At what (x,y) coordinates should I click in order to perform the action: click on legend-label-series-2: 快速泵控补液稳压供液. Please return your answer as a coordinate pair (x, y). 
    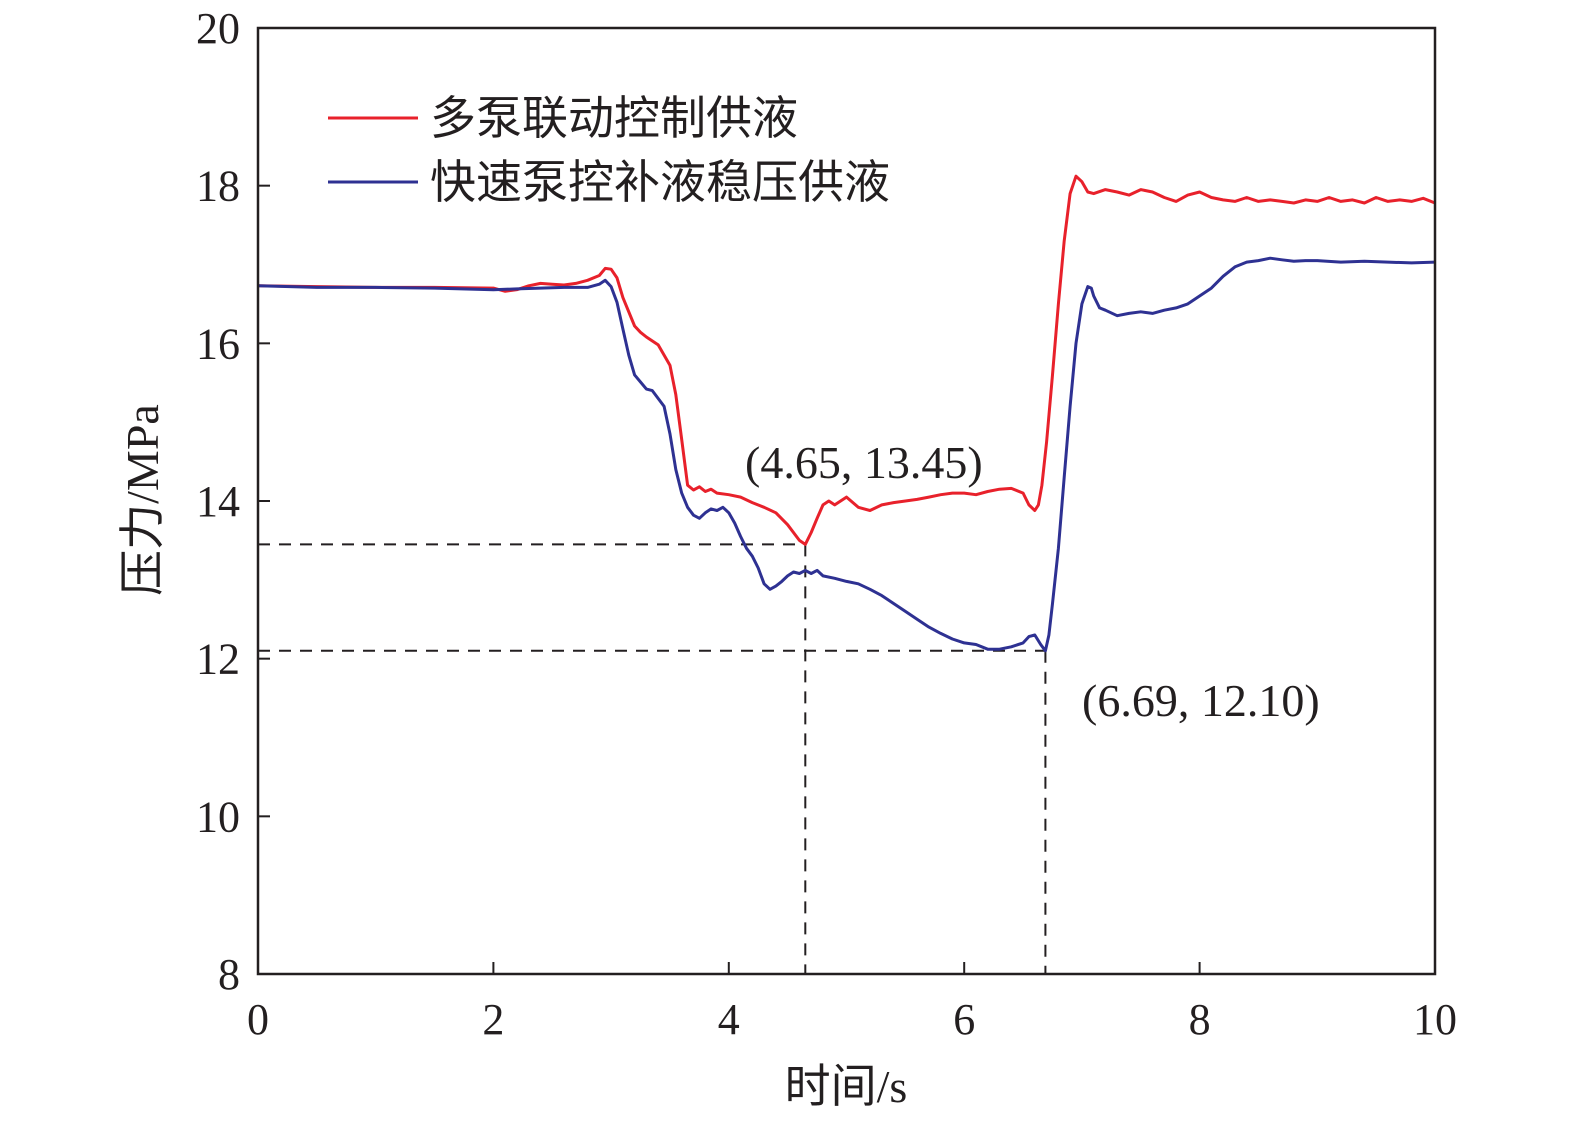
    Looking at the image, I should click on (660, 182).